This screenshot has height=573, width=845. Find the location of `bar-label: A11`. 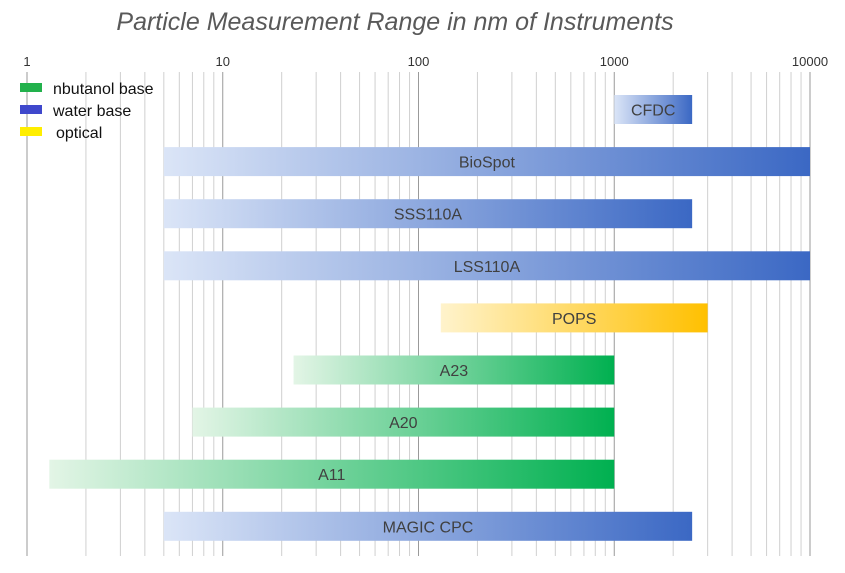

bar-label: A11 is located at coordinates (331, 475).